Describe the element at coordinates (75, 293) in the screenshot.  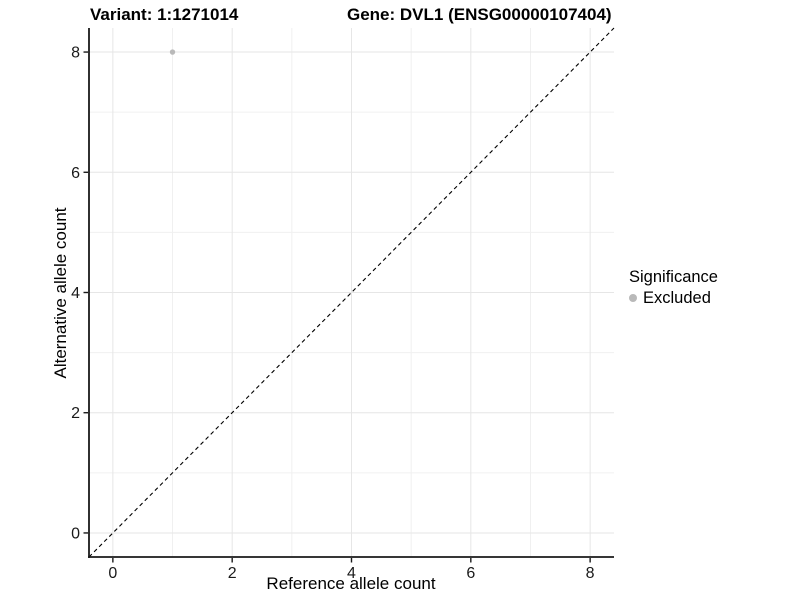
I see `y-tick-label: 4` at that location.